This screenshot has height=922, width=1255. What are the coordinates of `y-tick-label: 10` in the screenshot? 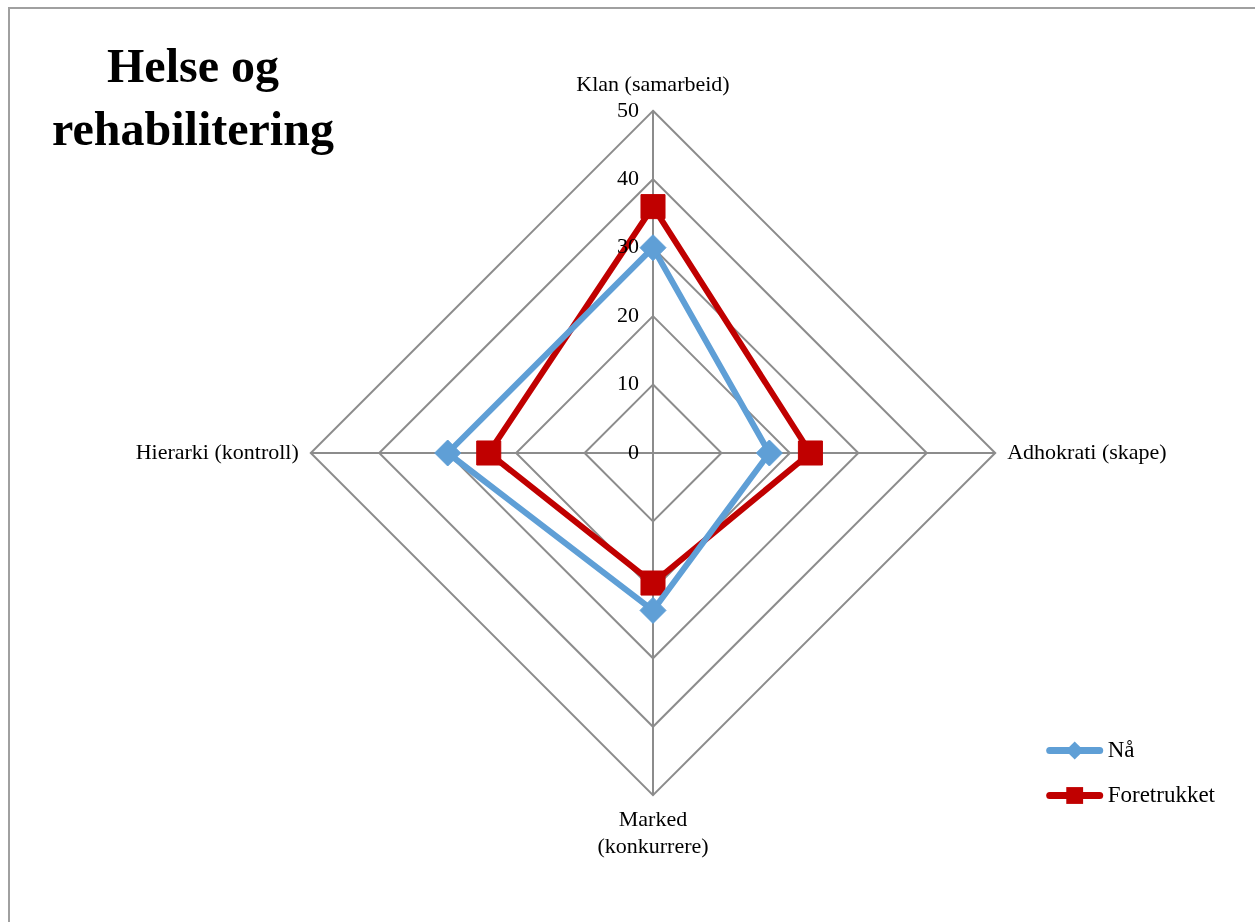 It's located at (628, 383).